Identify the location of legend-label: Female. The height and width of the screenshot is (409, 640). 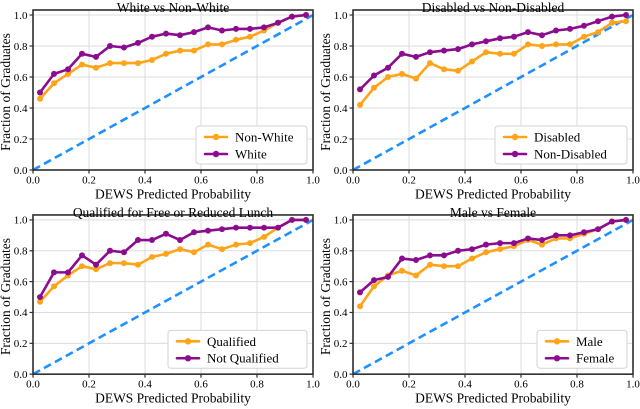
(595, 358).